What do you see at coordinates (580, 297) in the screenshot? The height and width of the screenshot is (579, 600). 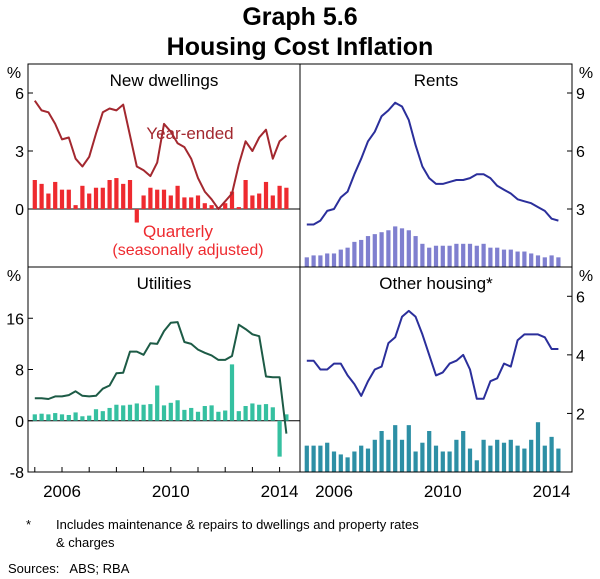 I see `other-housing-ytick-label: 6` at bounding box center [580, 297].